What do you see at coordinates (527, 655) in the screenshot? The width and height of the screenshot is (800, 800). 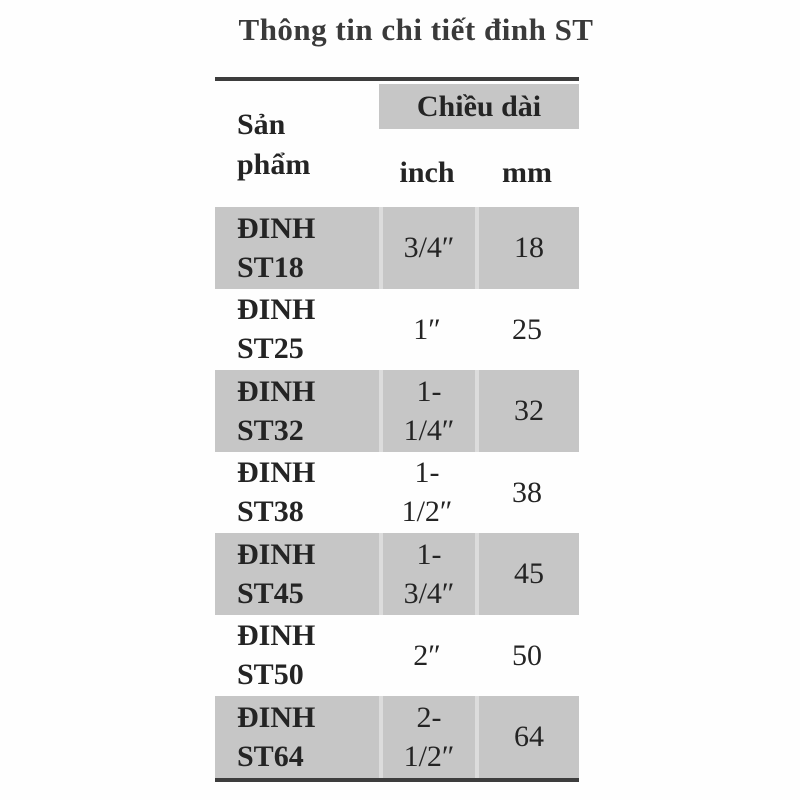 I see `mm-cell: 50` at bounding box center [527, 655].